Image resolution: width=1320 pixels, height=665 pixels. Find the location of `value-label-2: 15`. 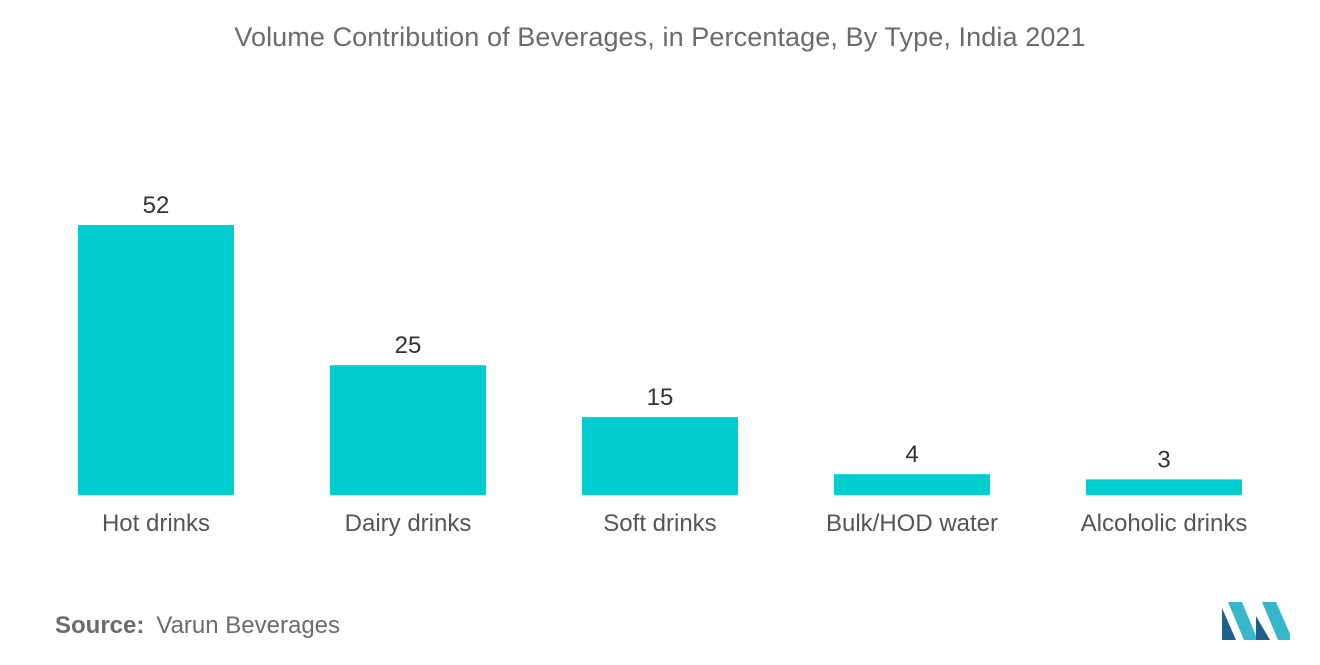

value-label-2: 15 is located at coordinates (660, 397).